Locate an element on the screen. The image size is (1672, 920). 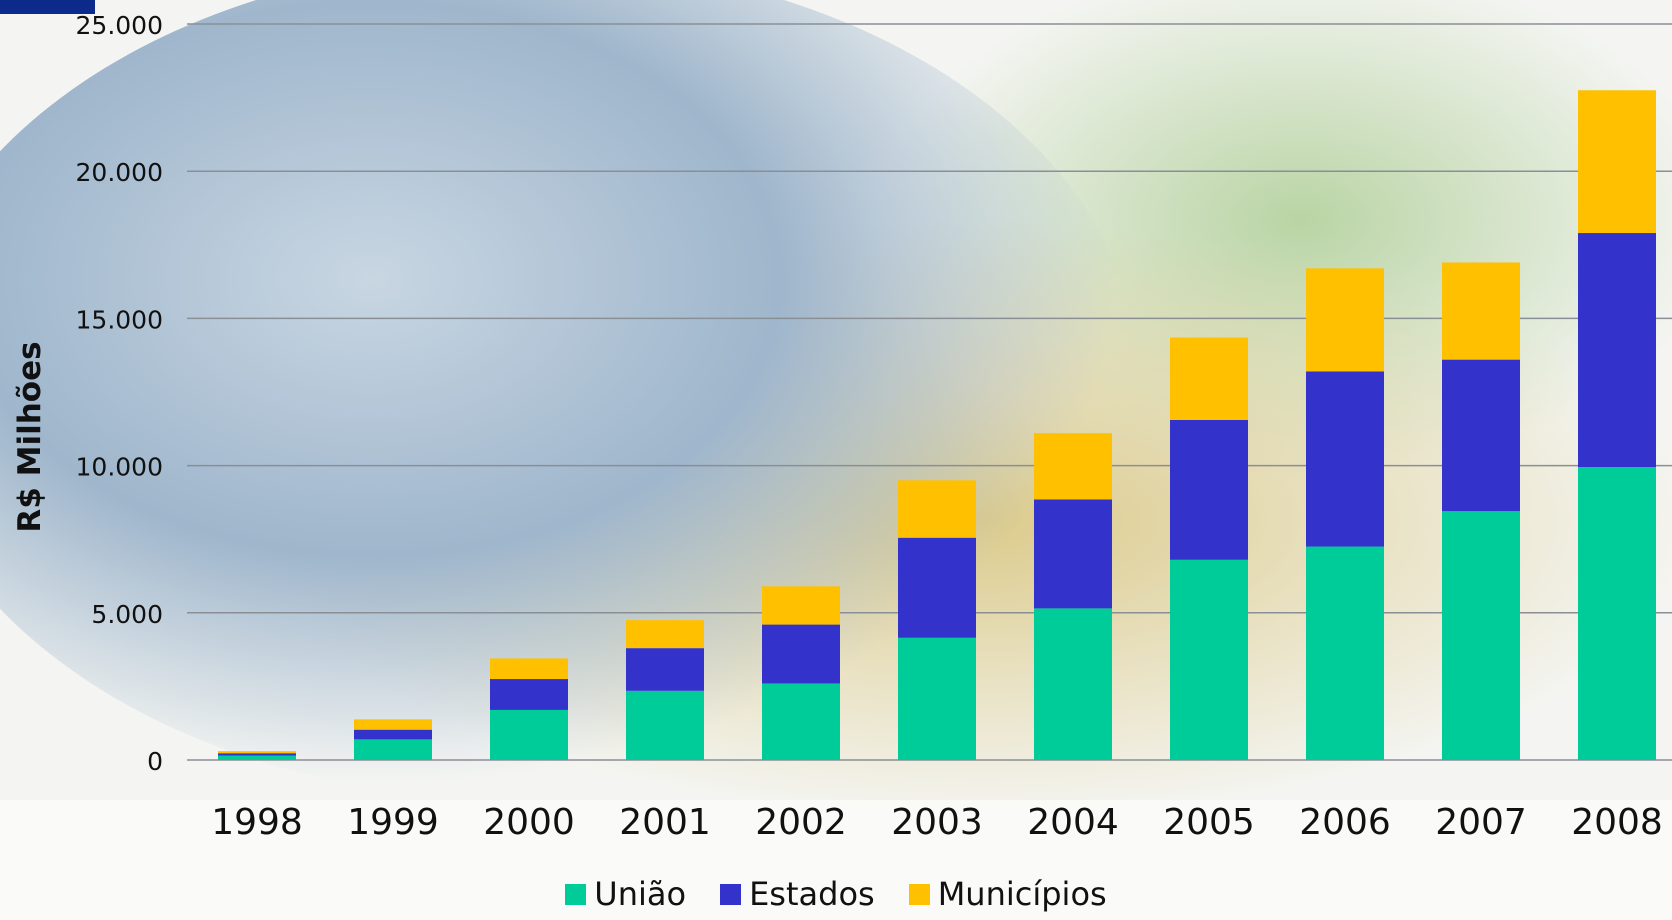
bar-estados-2000 is located at coordinates (529, 694).